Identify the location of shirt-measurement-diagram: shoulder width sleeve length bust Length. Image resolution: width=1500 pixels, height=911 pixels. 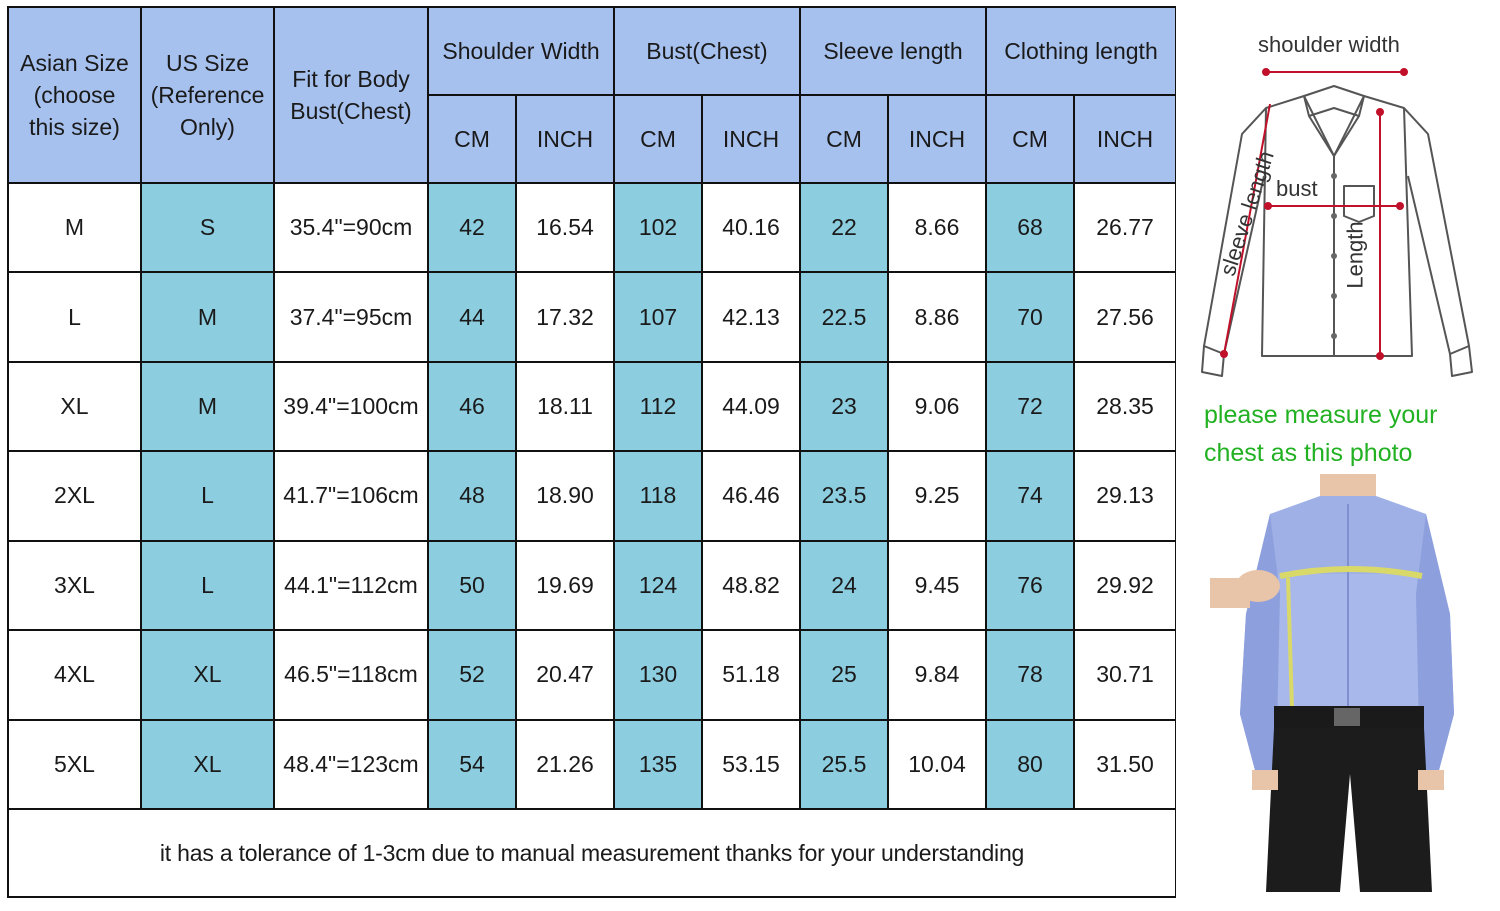
(1334, 201).